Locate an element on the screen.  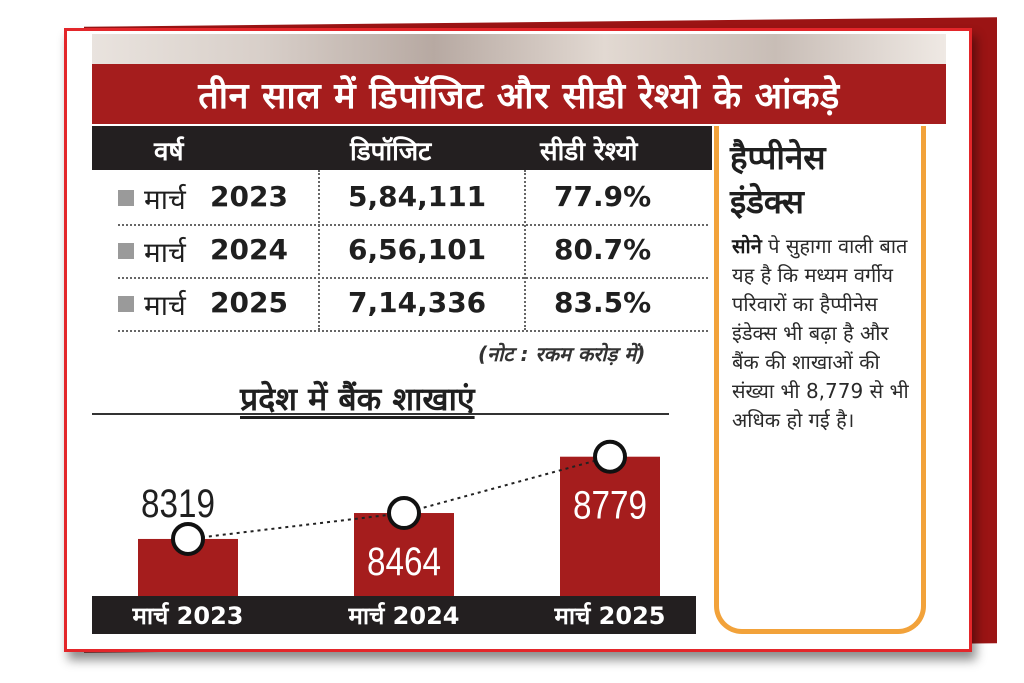
table-row: मार्च 2023 5,84,111 77.9% is located at coordinates (413, 199).